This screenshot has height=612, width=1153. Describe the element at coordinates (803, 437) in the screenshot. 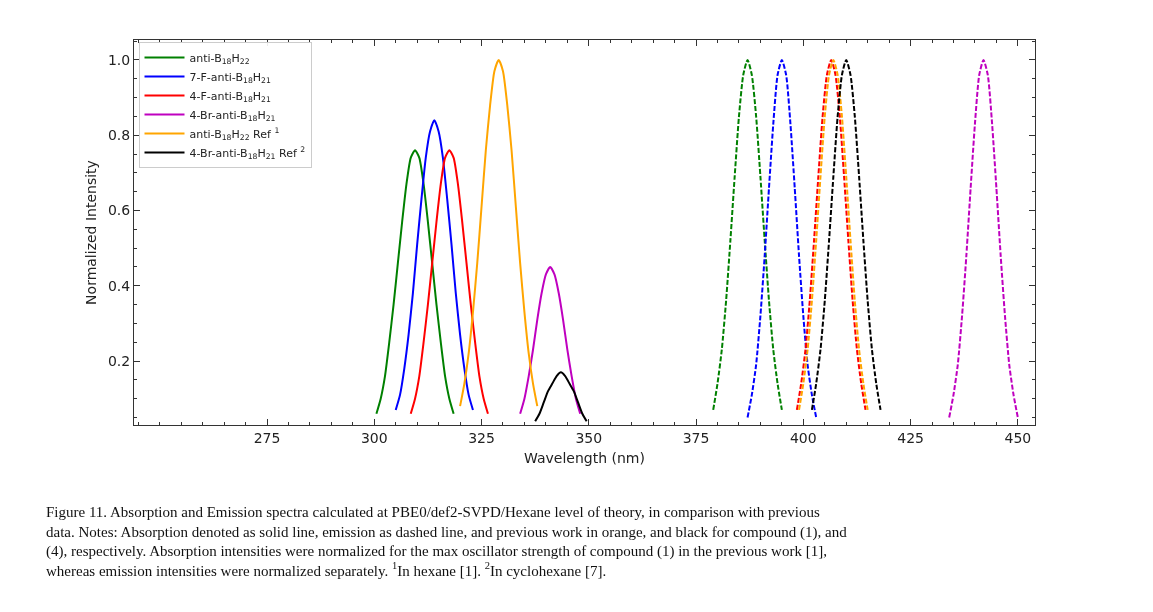

I see `x-tick-label: 400` at that location.